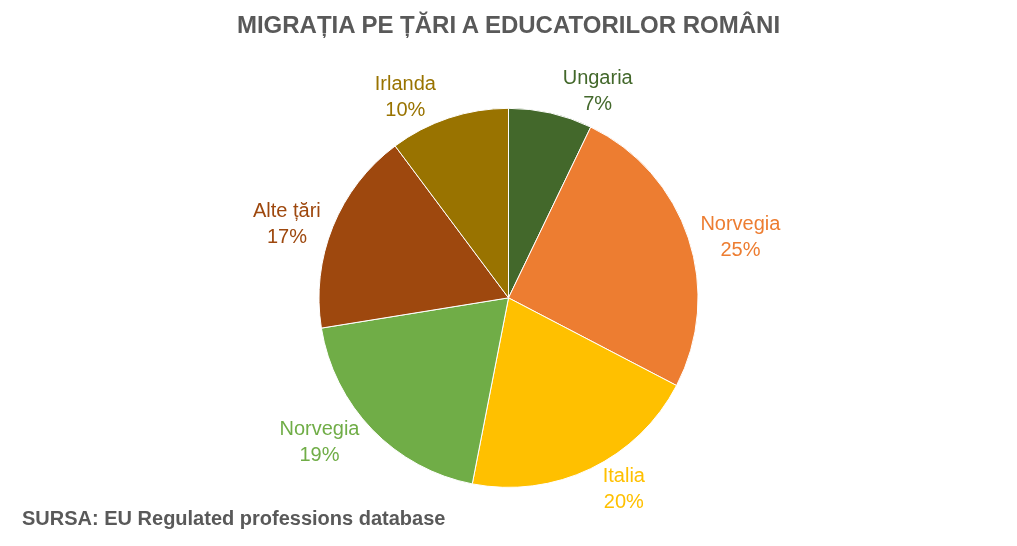 Image resolution: width=1017 pixels, height=546 pixels. What do you see at coordinates (287, 210) in the screenshot?
I see `slice-label: Alte țări` at bounding box center [287, 210].